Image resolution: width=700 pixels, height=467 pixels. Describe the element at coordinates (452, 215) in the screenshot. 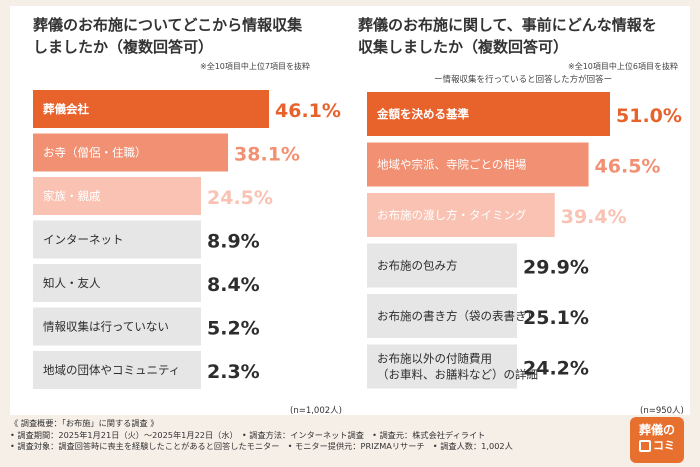

I see `right-category-label: お布施の渡し方・タイミング` at that location.